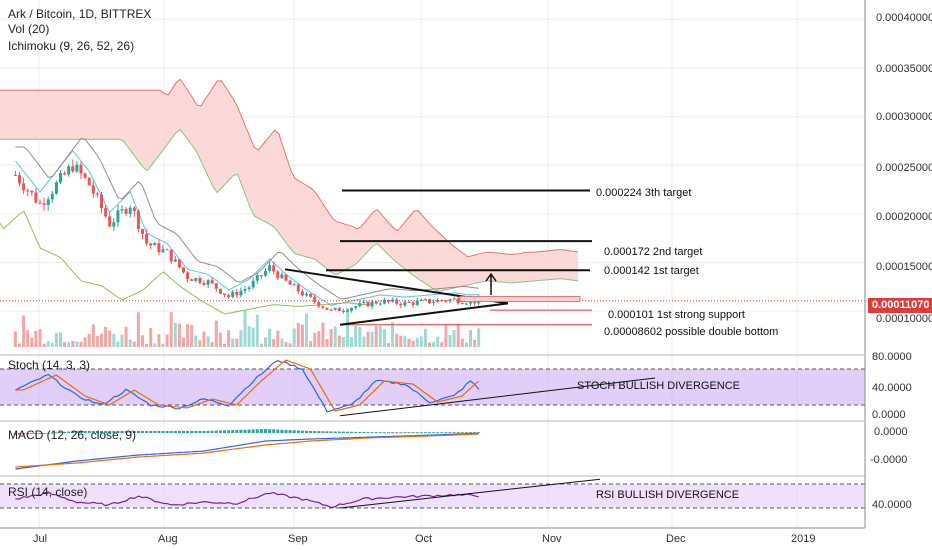  I want to click on annotation-support: 0.000101 1st strong support, so click(676, 315).